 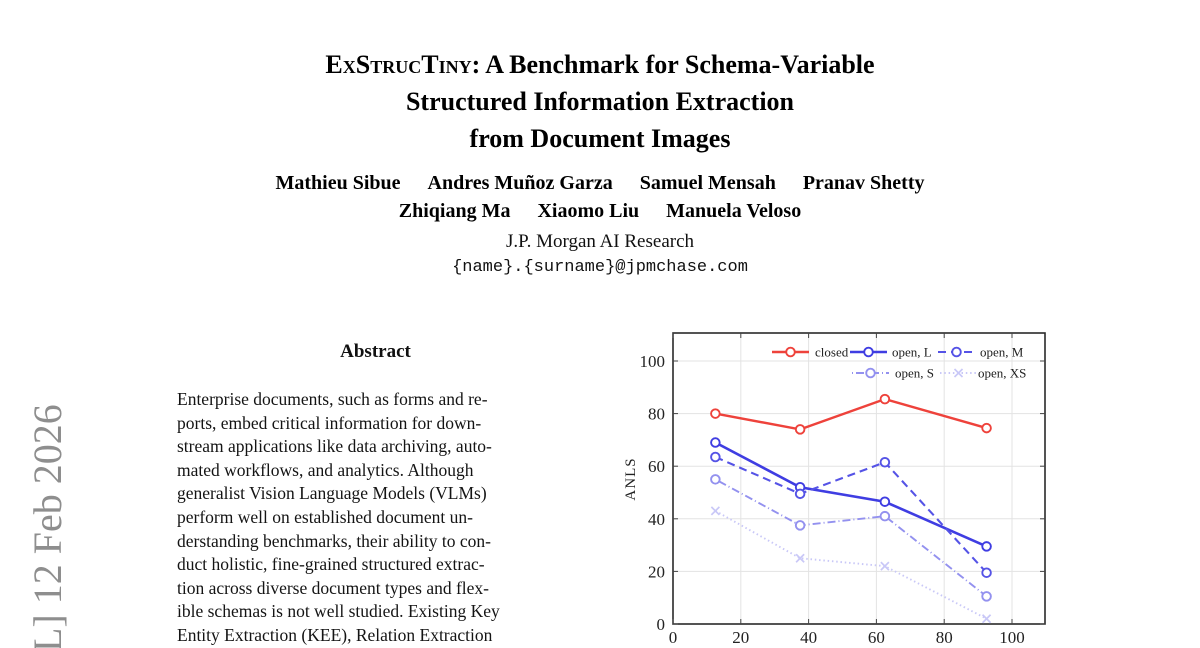 I want to click on x-tick-label: 100, so click(x=1012, y=637).